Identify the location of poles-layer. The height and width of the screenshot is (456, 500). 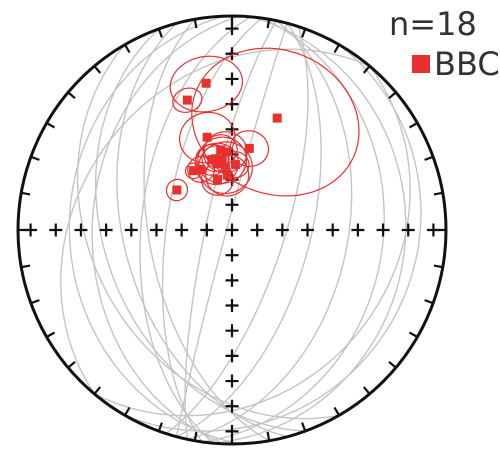
(227, 136).